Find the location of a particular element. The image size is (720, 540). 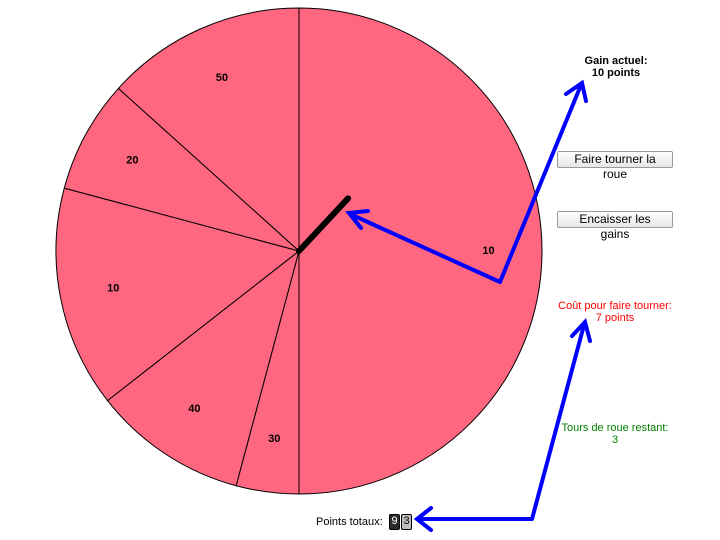

total-points-label: Points totaux: is located at coordinates (349, 522).